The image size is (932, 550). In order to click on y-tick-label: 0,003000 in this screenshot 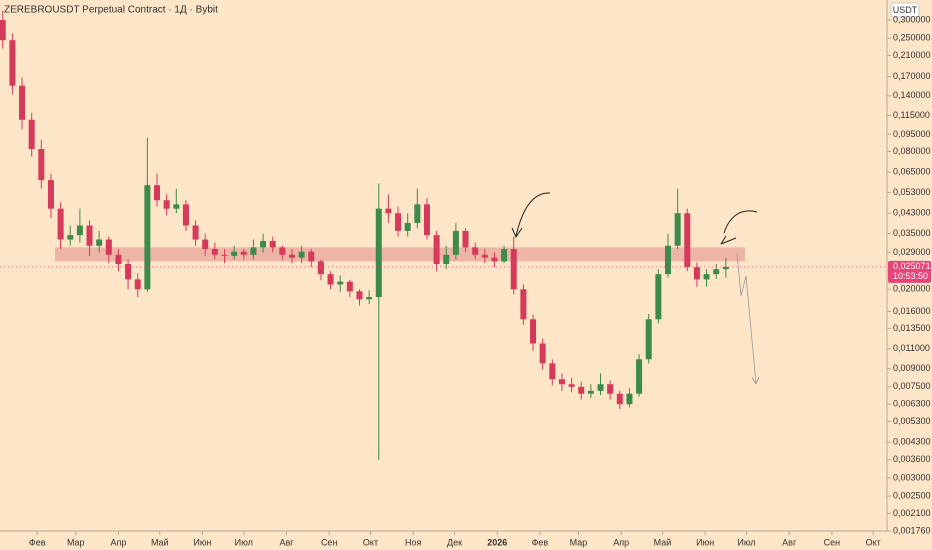, I will do `click(912, 477)`.